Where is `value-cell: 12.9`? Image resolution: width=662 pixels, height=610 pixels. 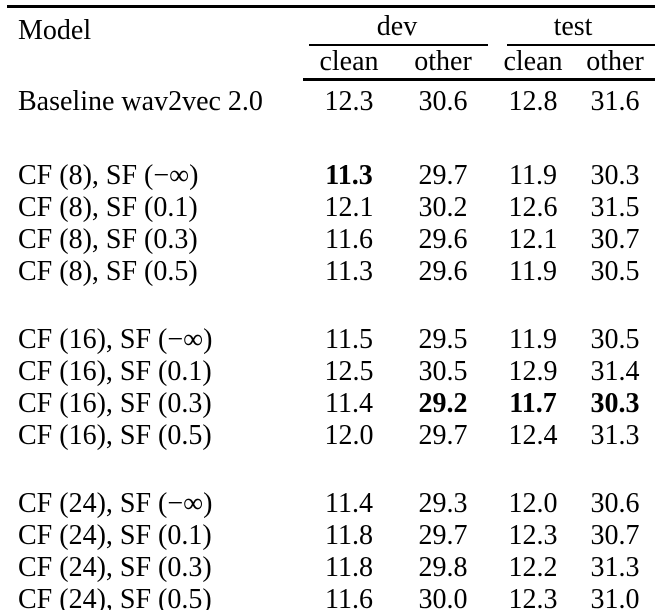
value-cell: 12.9 is located at coordinates (533, 371).